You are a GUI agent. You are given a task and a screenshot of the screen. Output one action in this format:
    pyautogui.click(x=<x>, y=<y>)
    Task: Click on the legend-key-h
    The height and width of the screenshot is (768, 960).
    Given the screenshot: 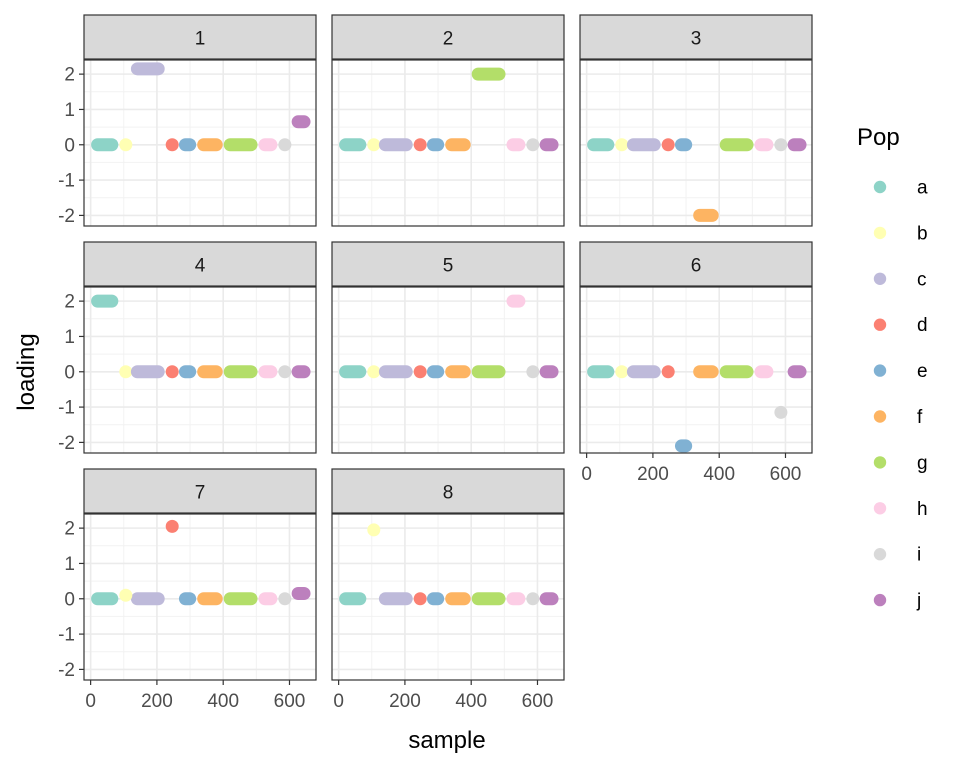 What is the action you would take?
    pyautogui.click(x=880, y=508)
    